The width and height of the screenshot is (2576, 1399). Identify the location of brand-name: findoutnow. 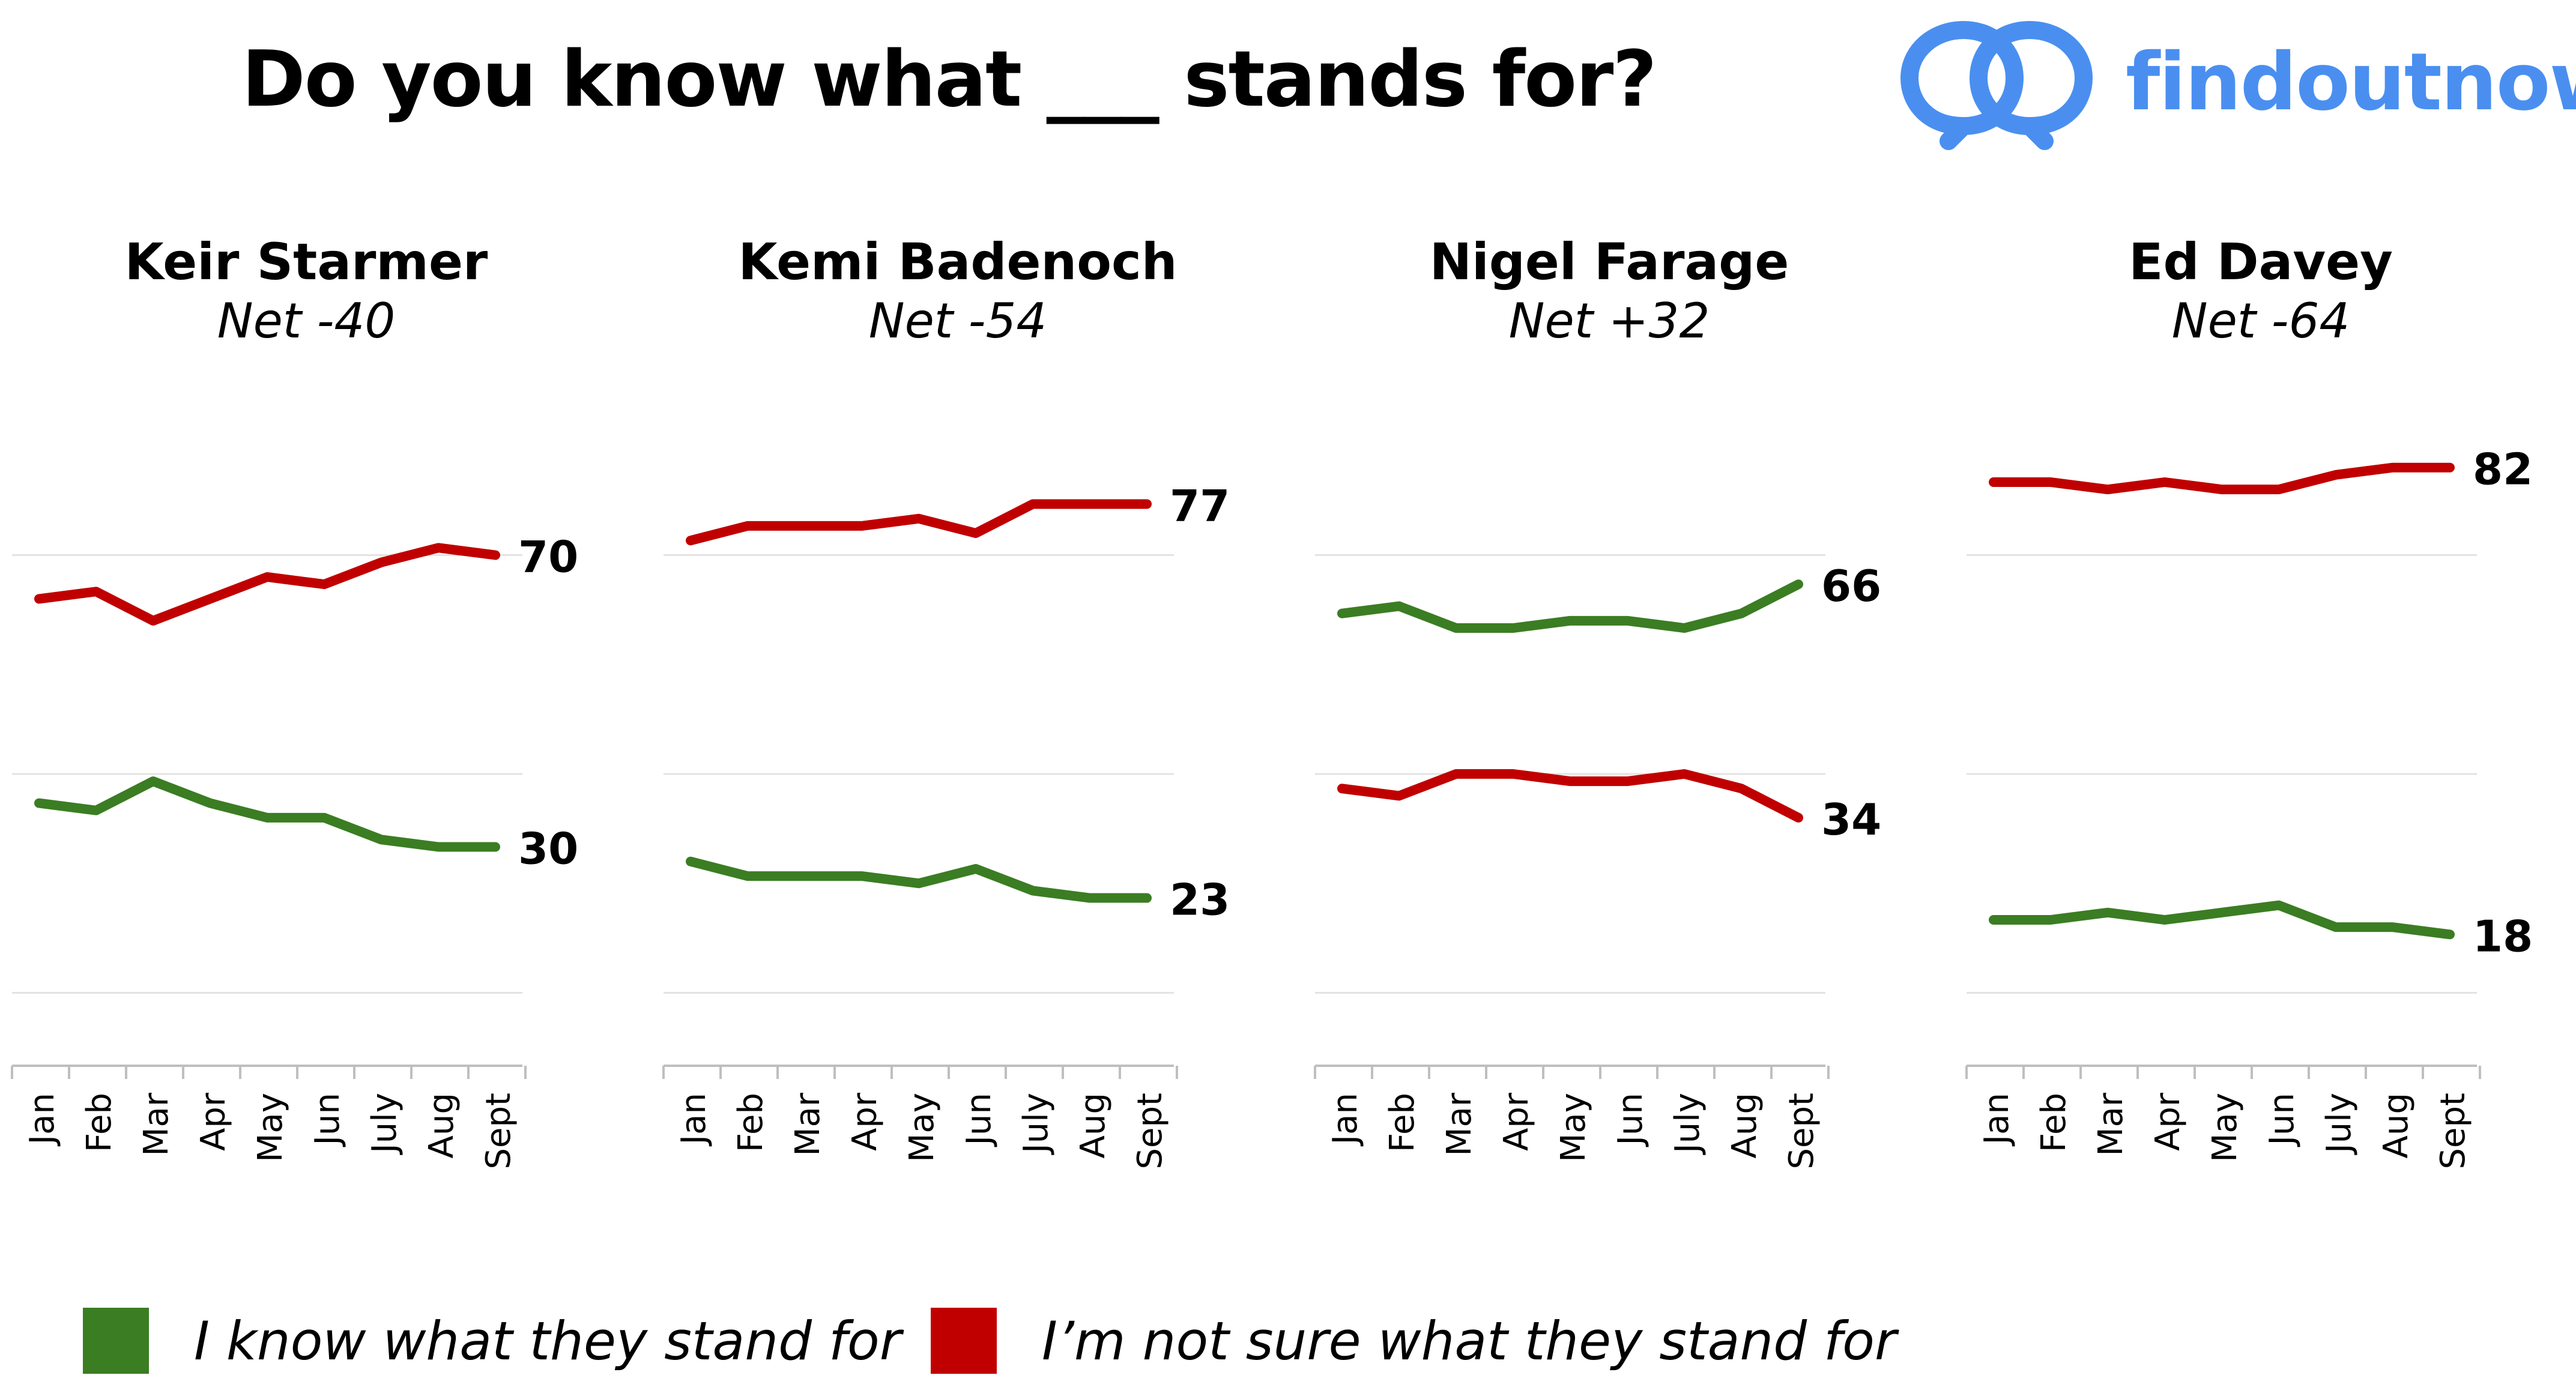
(2351, 82).